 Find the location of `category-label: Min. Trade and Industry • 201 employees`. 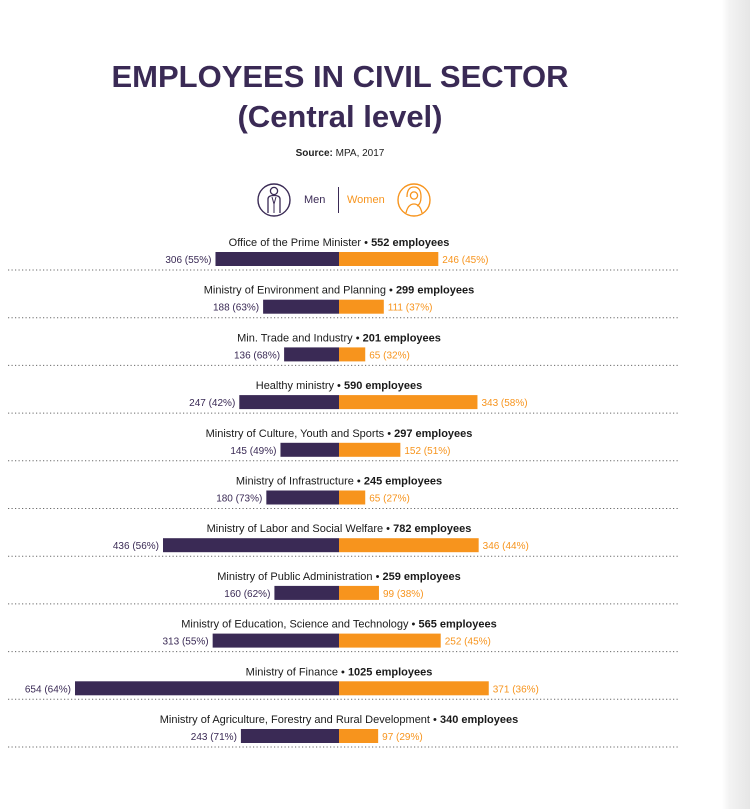

category-label: Min. Trade and Industry • 201 employees is located at coordinates (339, 338).